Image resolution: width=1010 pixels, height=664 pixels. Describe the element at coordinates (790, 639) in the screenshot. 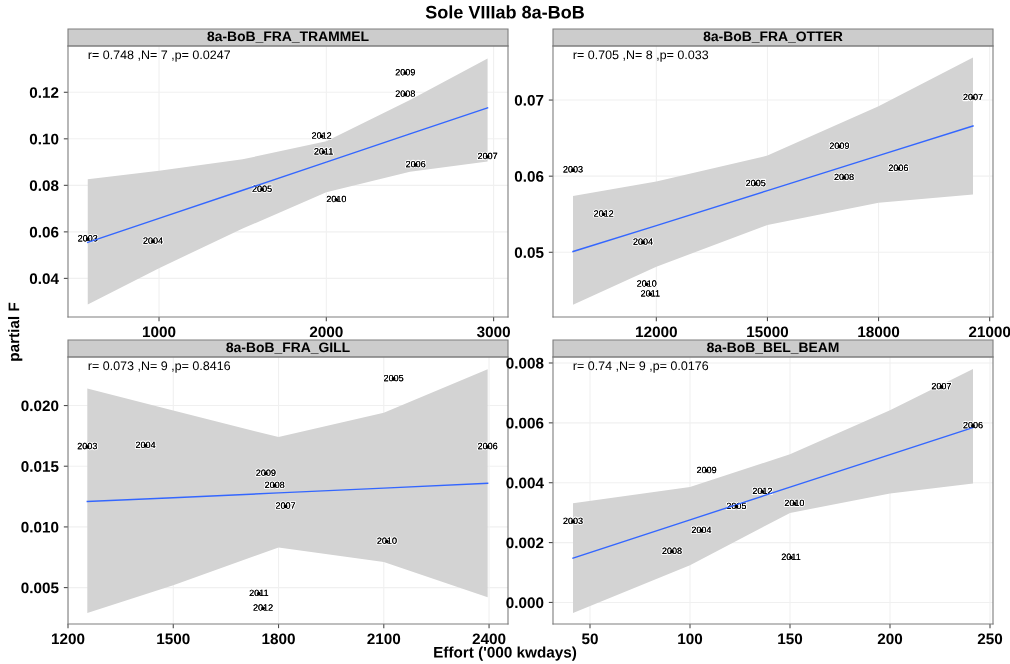

I see `x-tick-label: 150` at that location.